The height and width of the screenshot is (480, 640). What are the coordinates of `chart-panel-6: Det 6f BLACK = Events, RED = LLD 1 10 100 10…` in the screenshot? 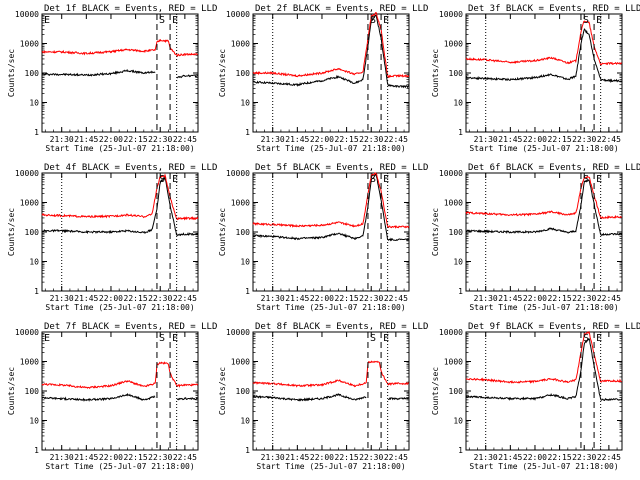 It's located at (535, 237).